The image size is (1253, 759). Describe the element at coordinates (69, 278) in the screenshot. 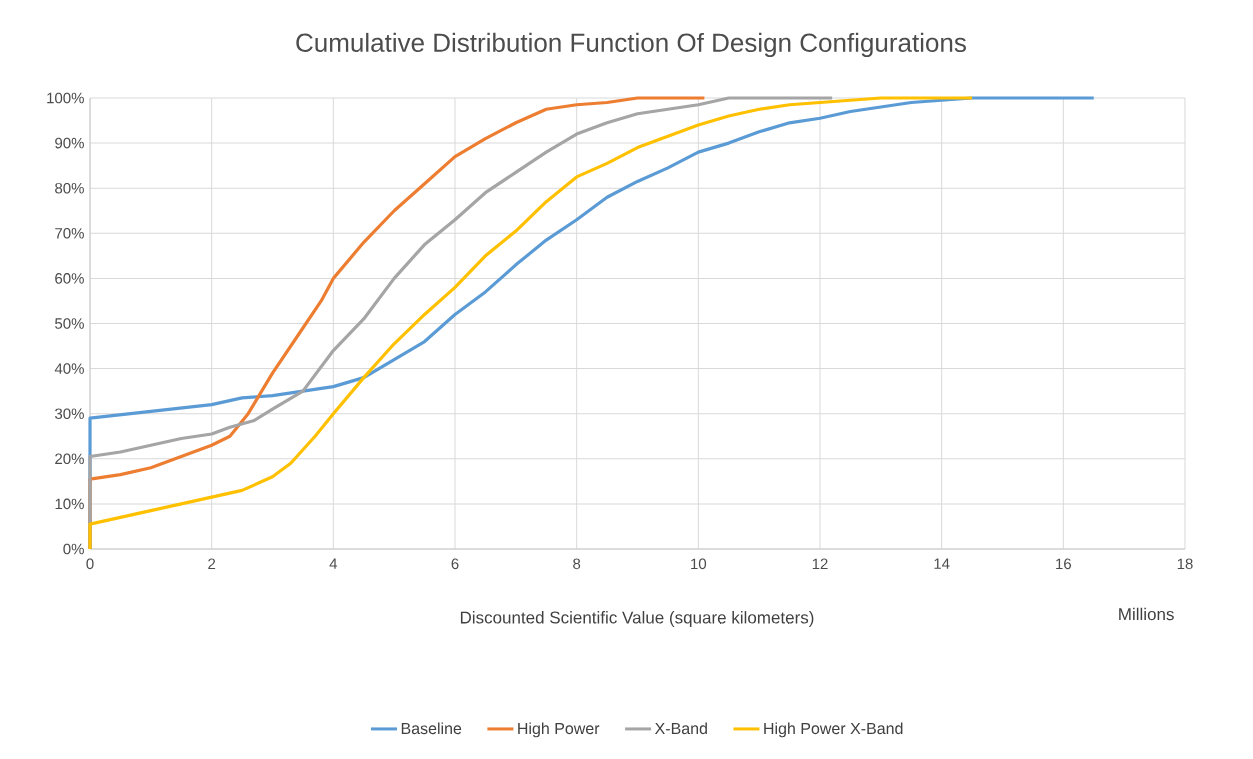

I see `y-tick-label: 60%` at that location.